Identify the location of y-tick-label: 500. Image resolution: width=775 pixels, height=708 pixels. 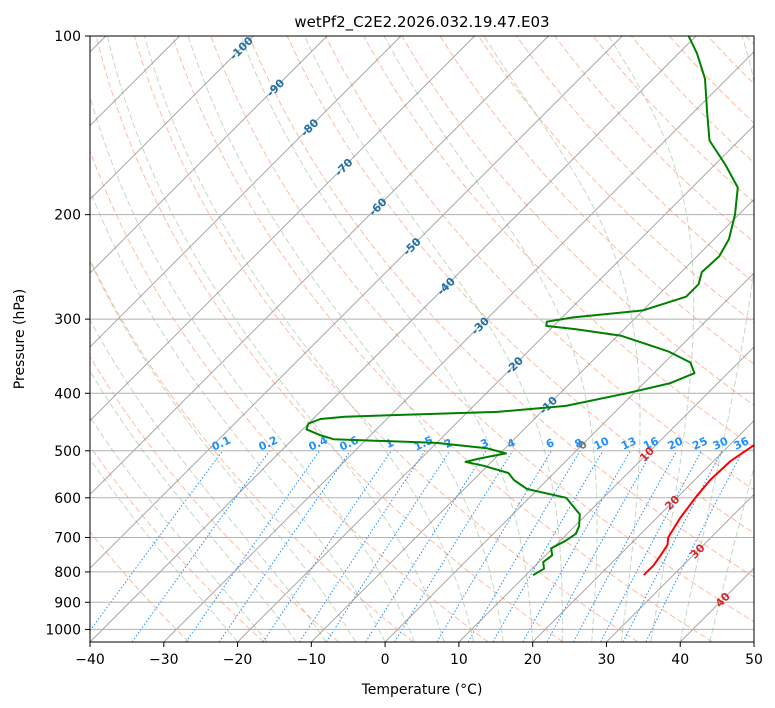
(67, 452).